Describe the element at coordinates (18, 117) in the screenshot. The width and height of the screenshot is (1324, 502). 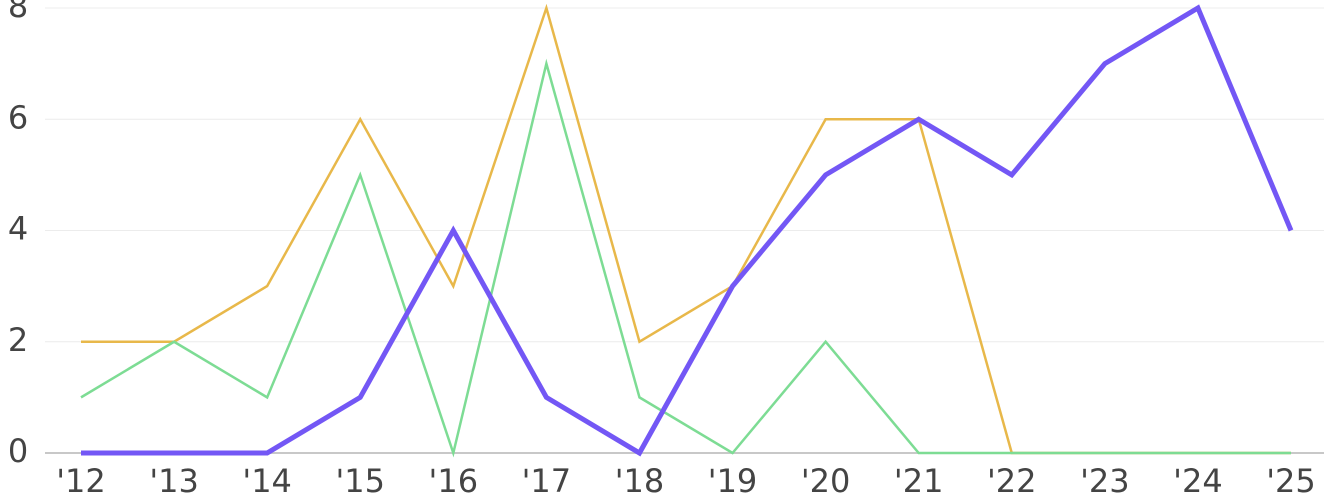
I see `y-tick-label: 6` at that location.